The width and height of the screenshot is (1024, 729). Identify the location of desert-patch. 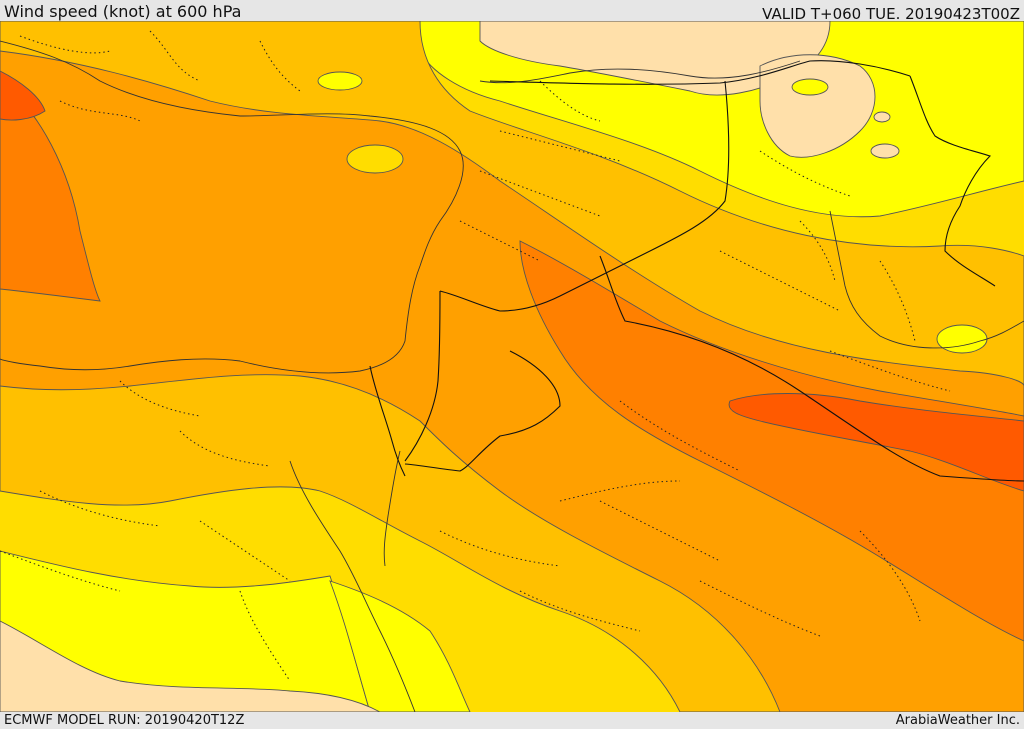
(340, 81).